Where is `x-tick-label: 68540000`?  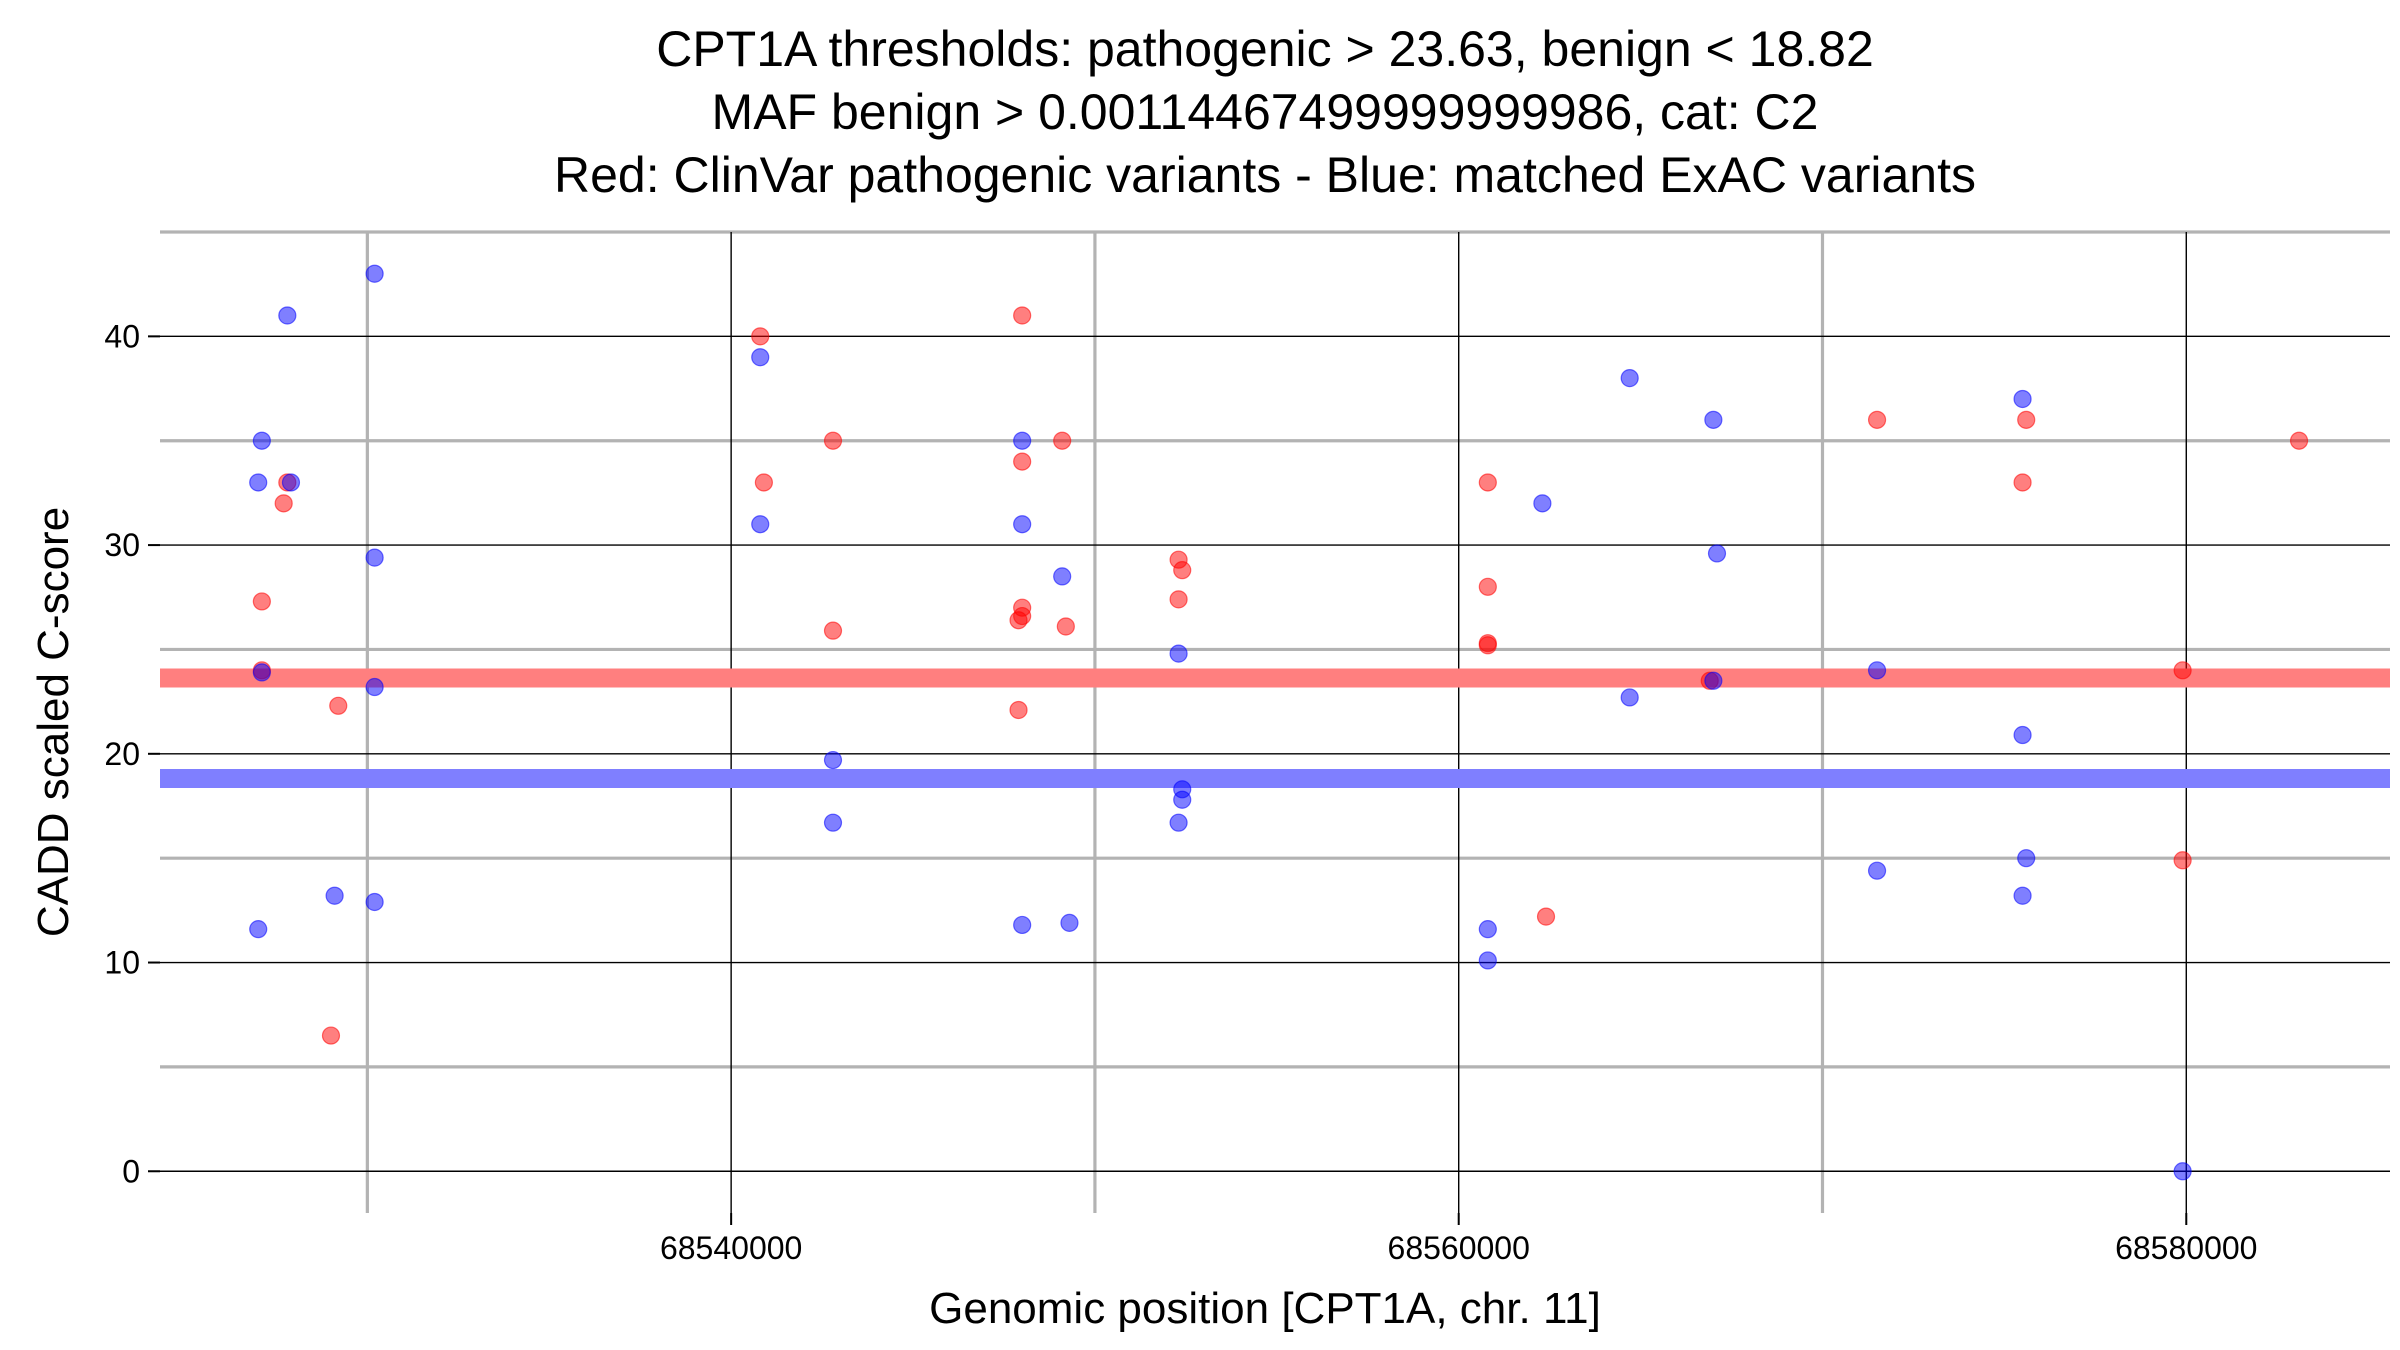 x-tick-label: 68540000 is located at coordinates (731, 1248).